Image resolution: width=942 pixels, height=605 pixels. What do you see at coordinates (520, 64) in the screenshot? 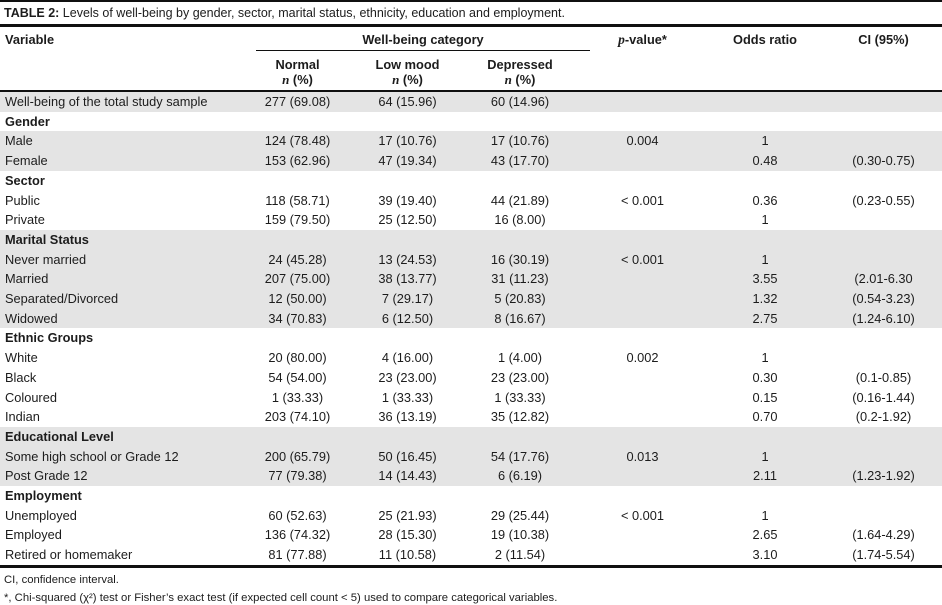
I see `subcol-name: Depressed` at bounding box center [520, 64].